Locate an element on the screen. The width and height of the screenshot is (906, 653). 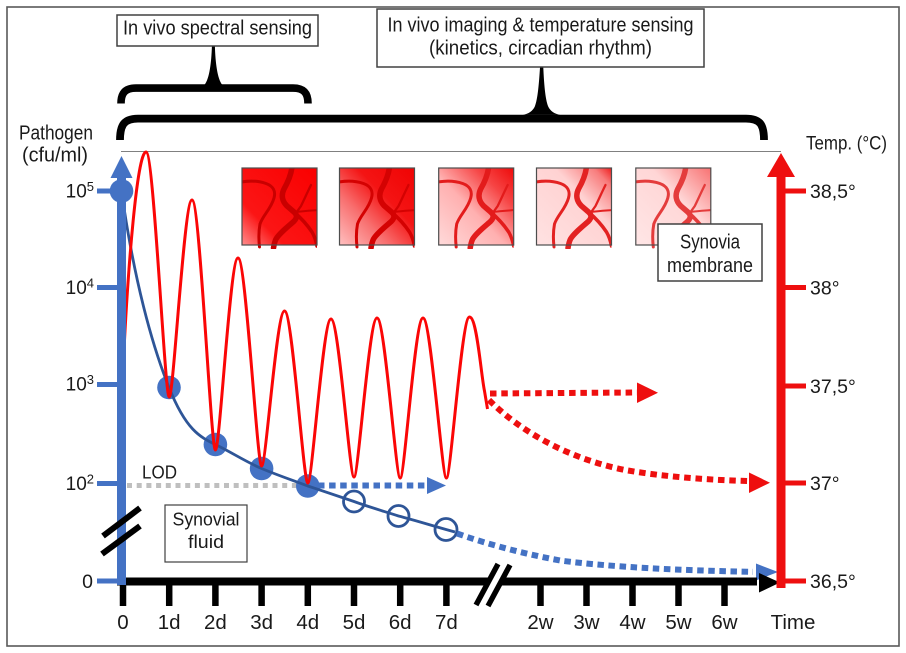
svg-text: (cfu/ml) is located at coordinates (55, 156).